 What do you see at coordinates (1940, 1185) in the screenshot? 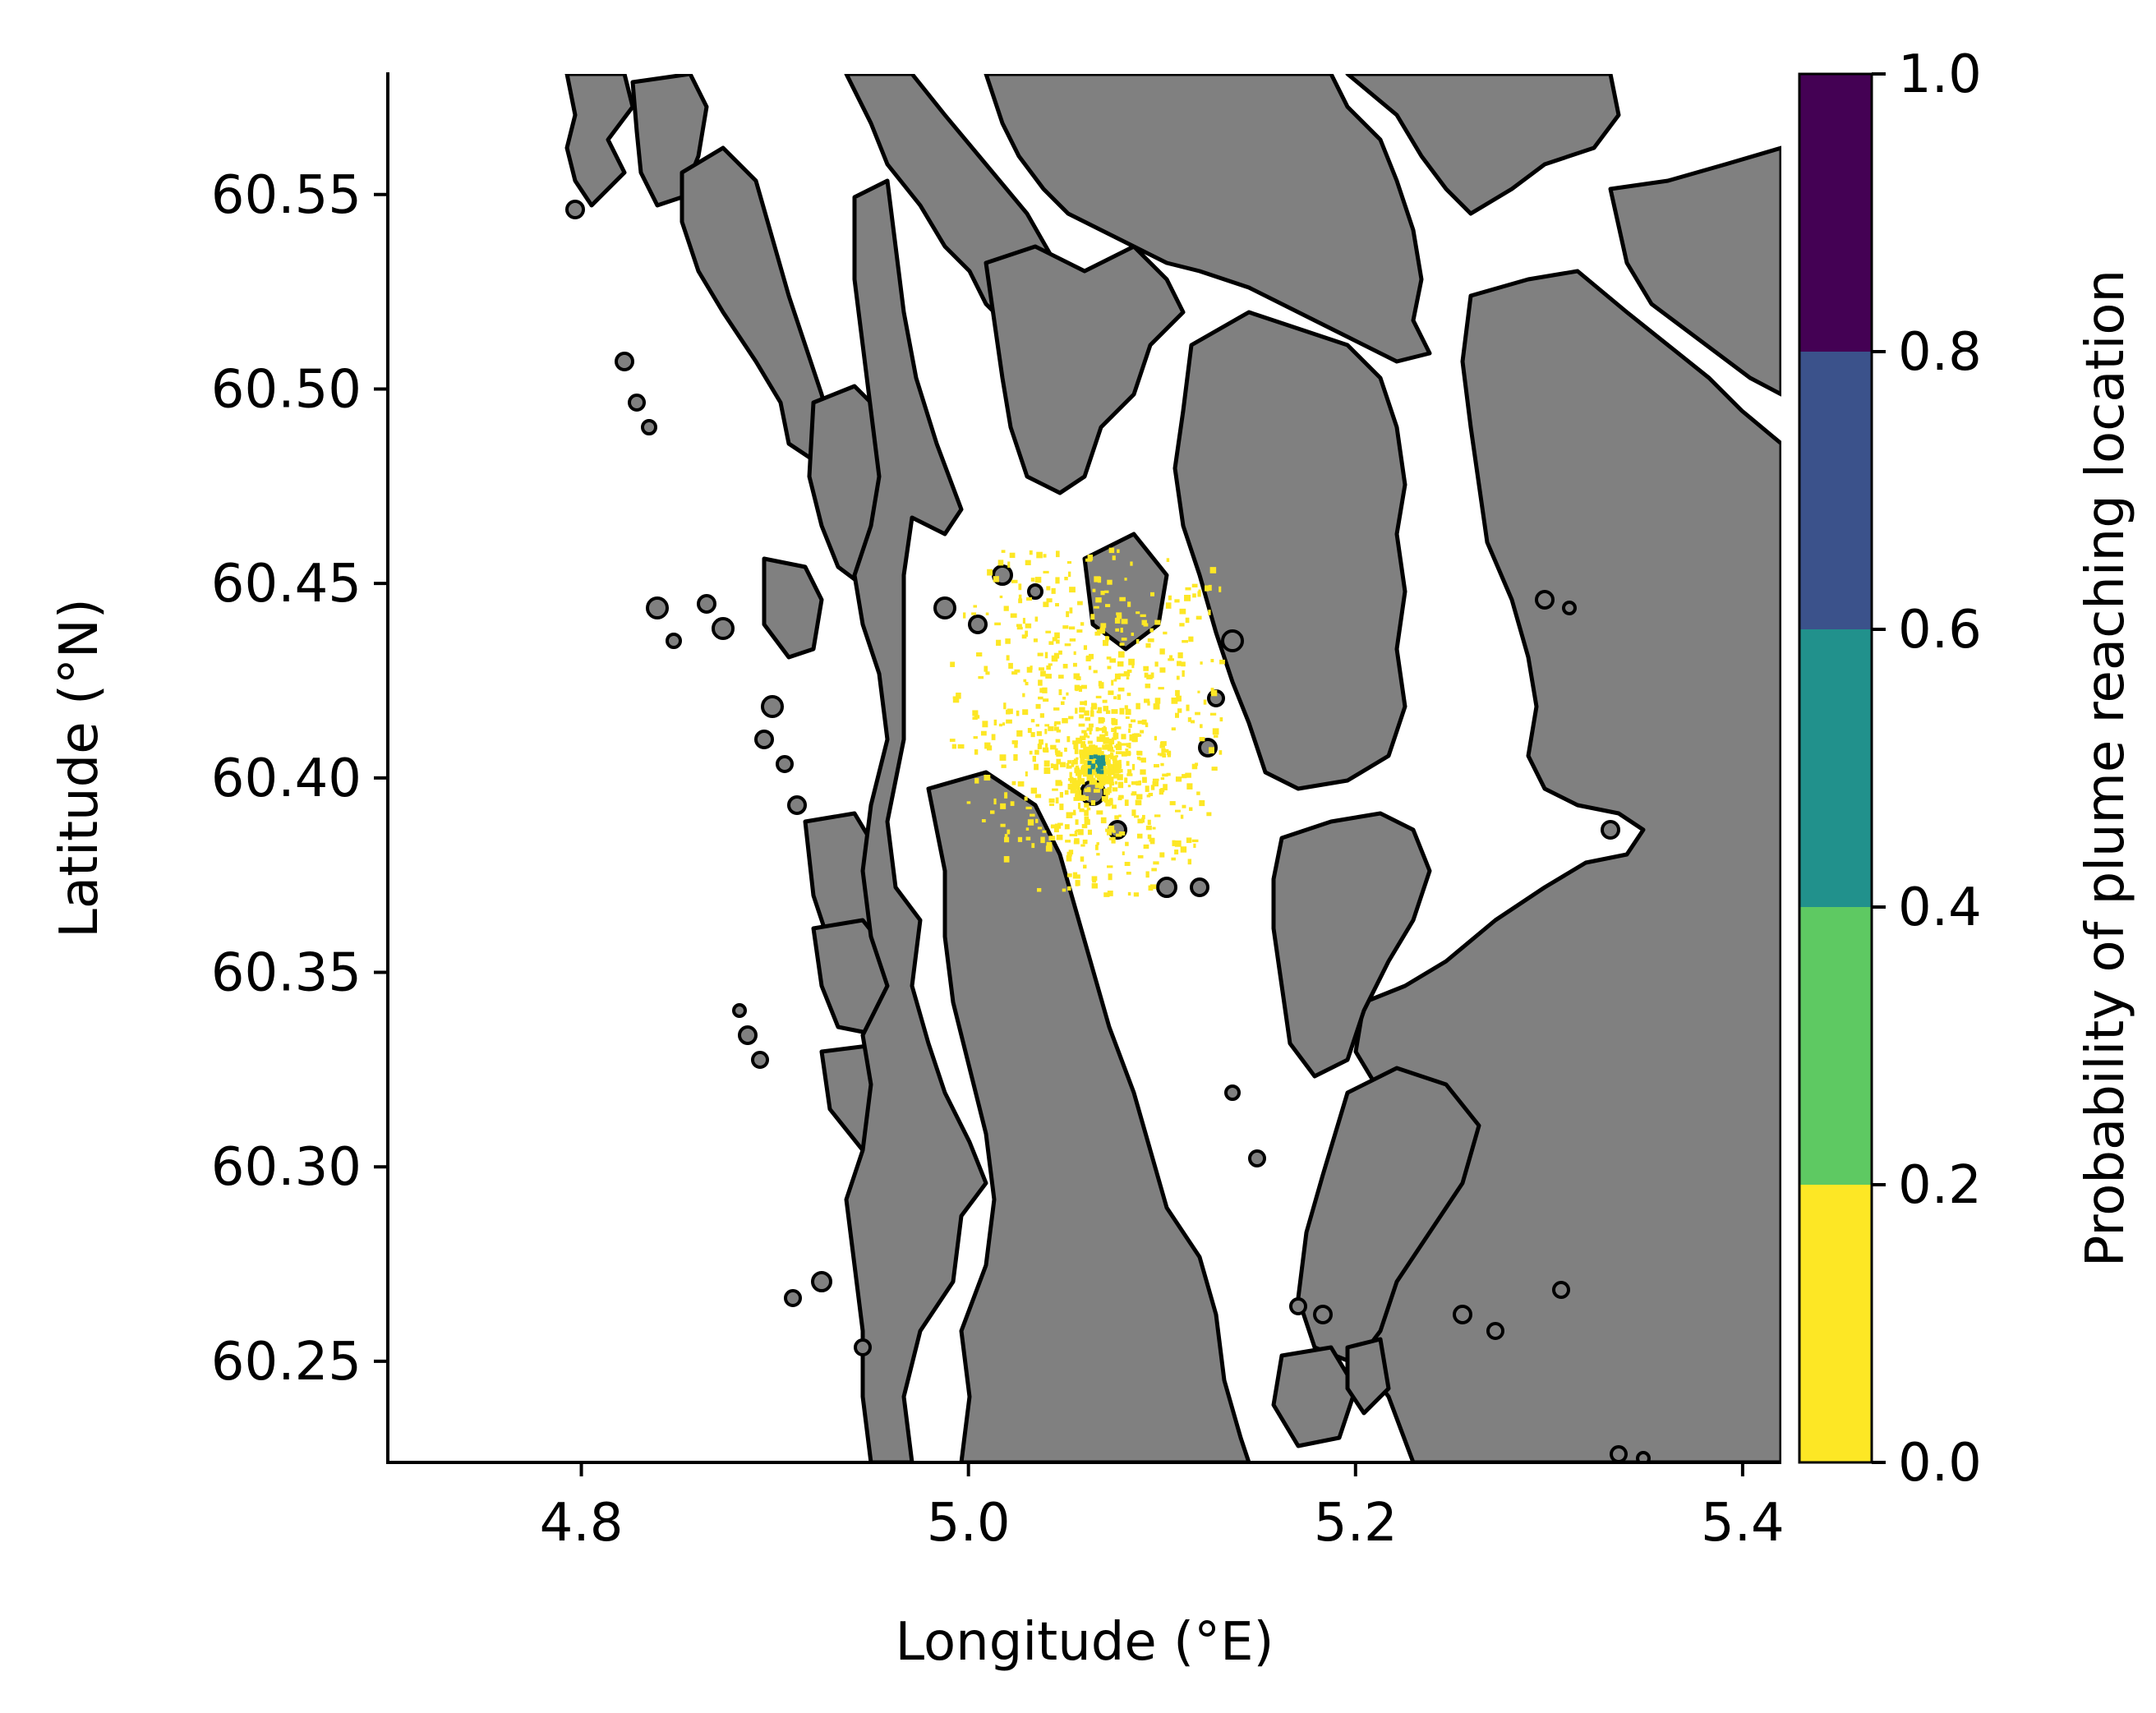
I see `colorbar-tick-label: 0.2` at bounding box center [1940, 1185].